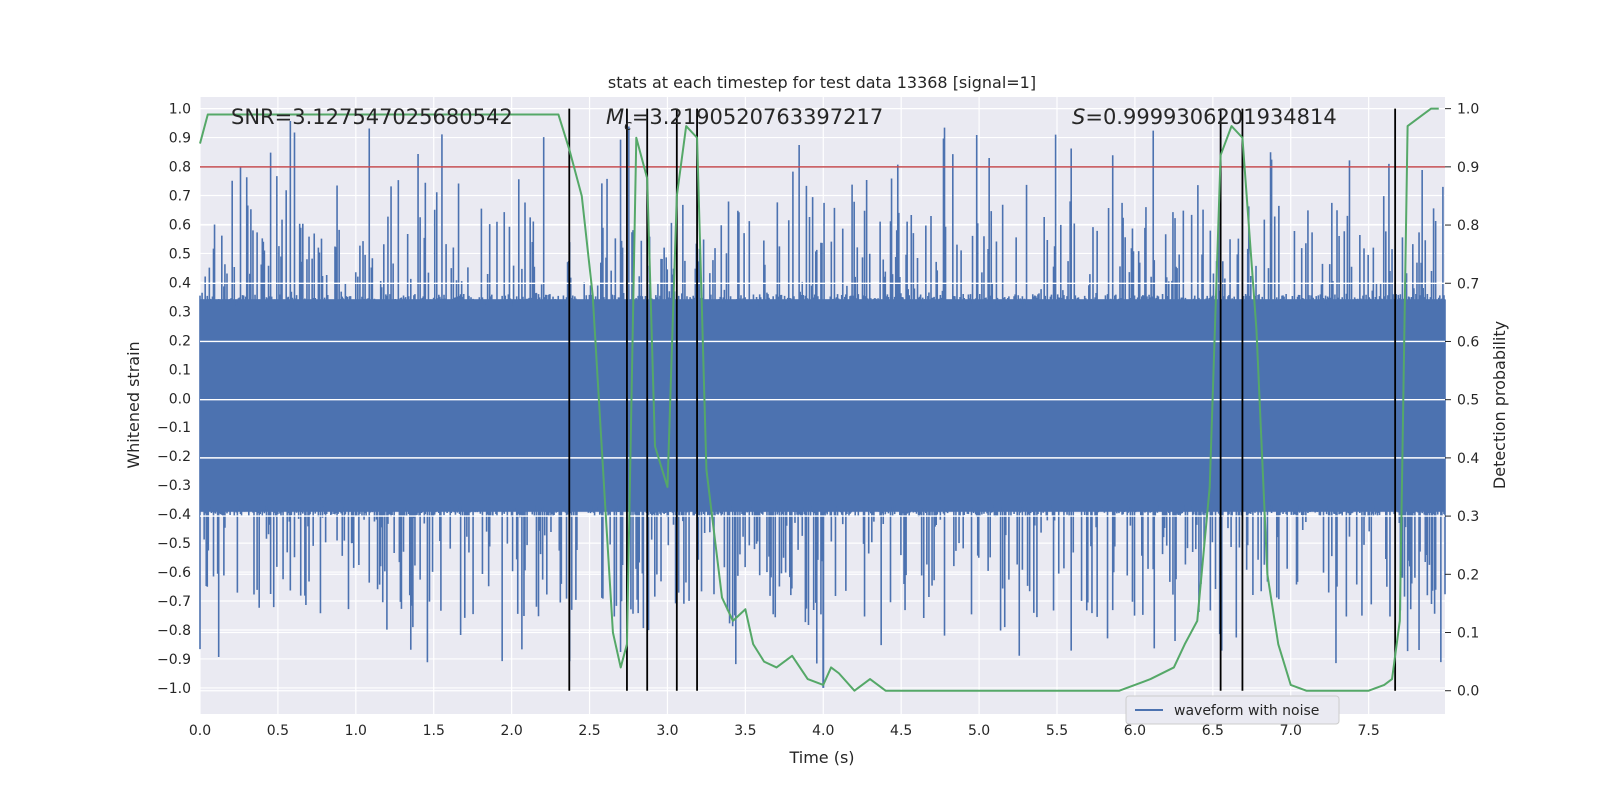 The image size is (1600, 800). I want to click on y-left-tick-label: 0.1, so click(180, 370).